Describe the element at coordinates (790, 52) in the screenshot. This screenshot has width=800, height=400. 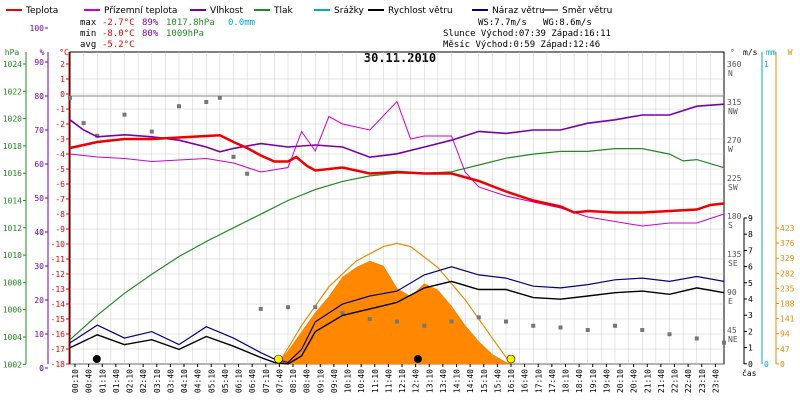
I see `axis-wm2-unit: W` at that location.